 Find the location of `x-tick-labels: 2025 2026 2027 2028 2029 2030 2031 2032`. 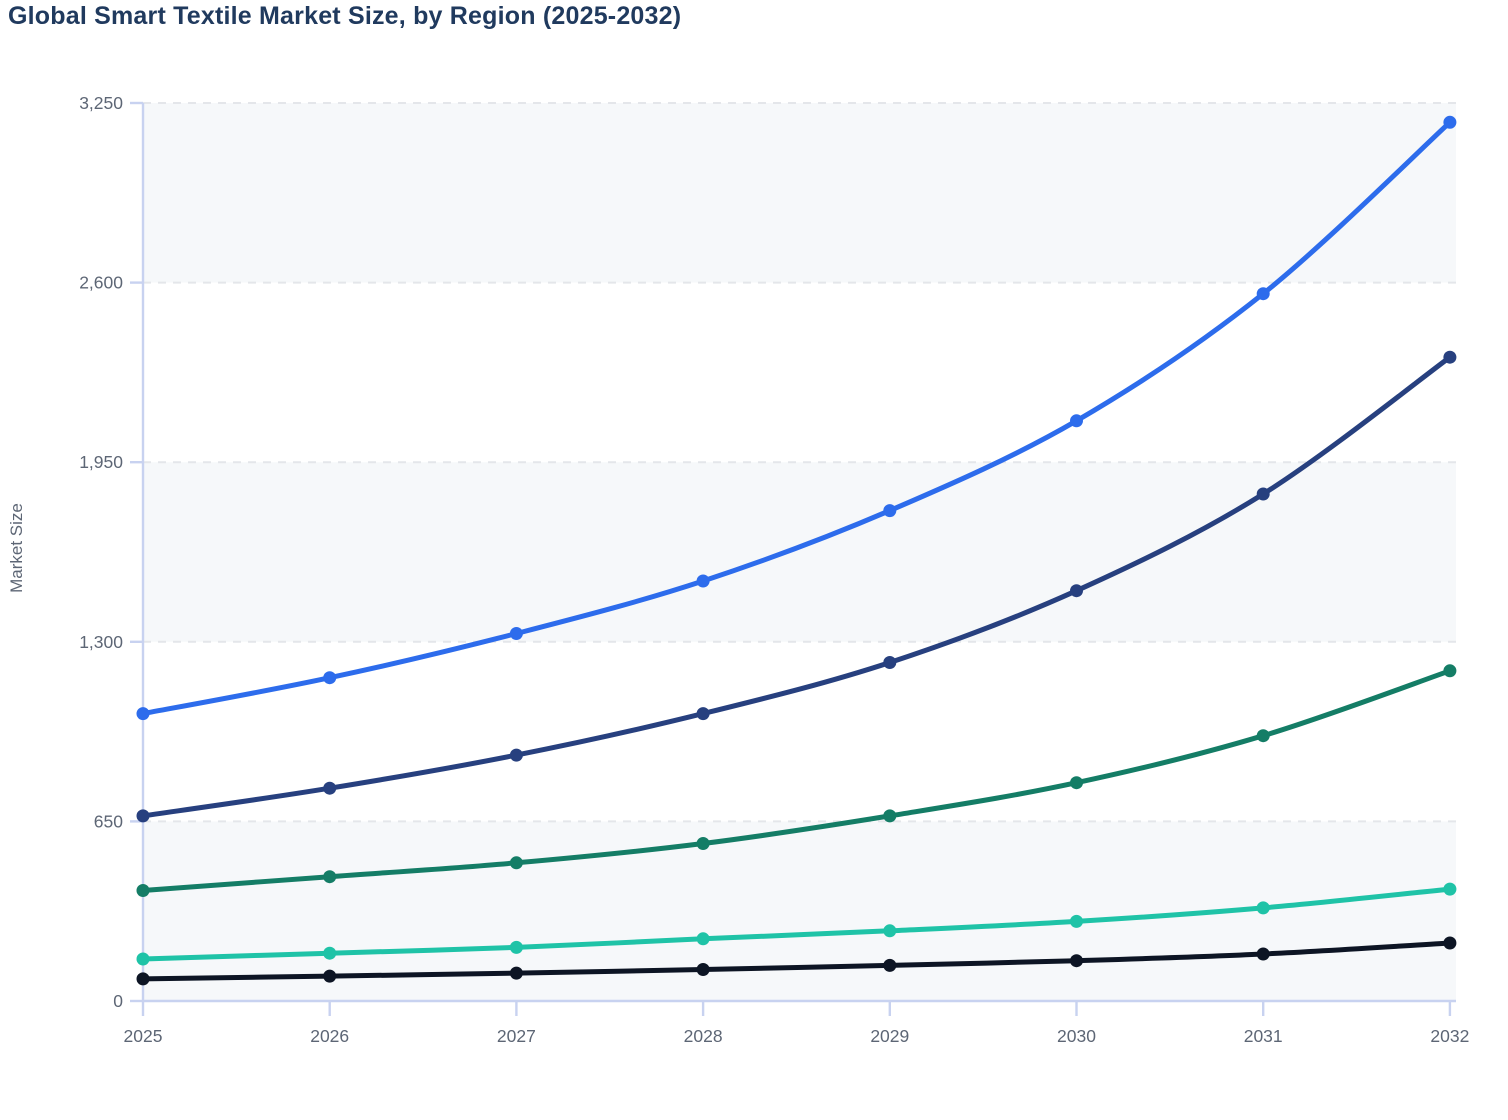

x-tick-labels: 2025 2026 2027 2028 2029 2030 2031 2032 is located at coordinates (797, 1036).